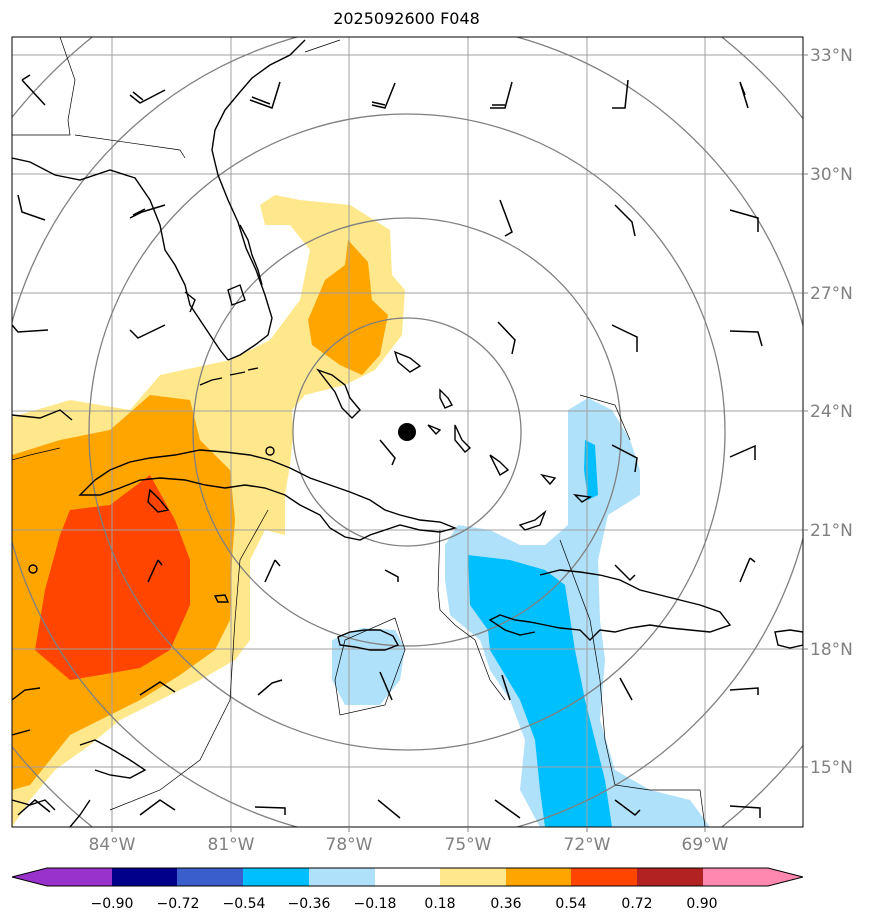 This screenshot has height=924, width=873. Describe the element at coordinates (701, 904) in the screenshot. I see `colorbar-label: 0.90` at that location.